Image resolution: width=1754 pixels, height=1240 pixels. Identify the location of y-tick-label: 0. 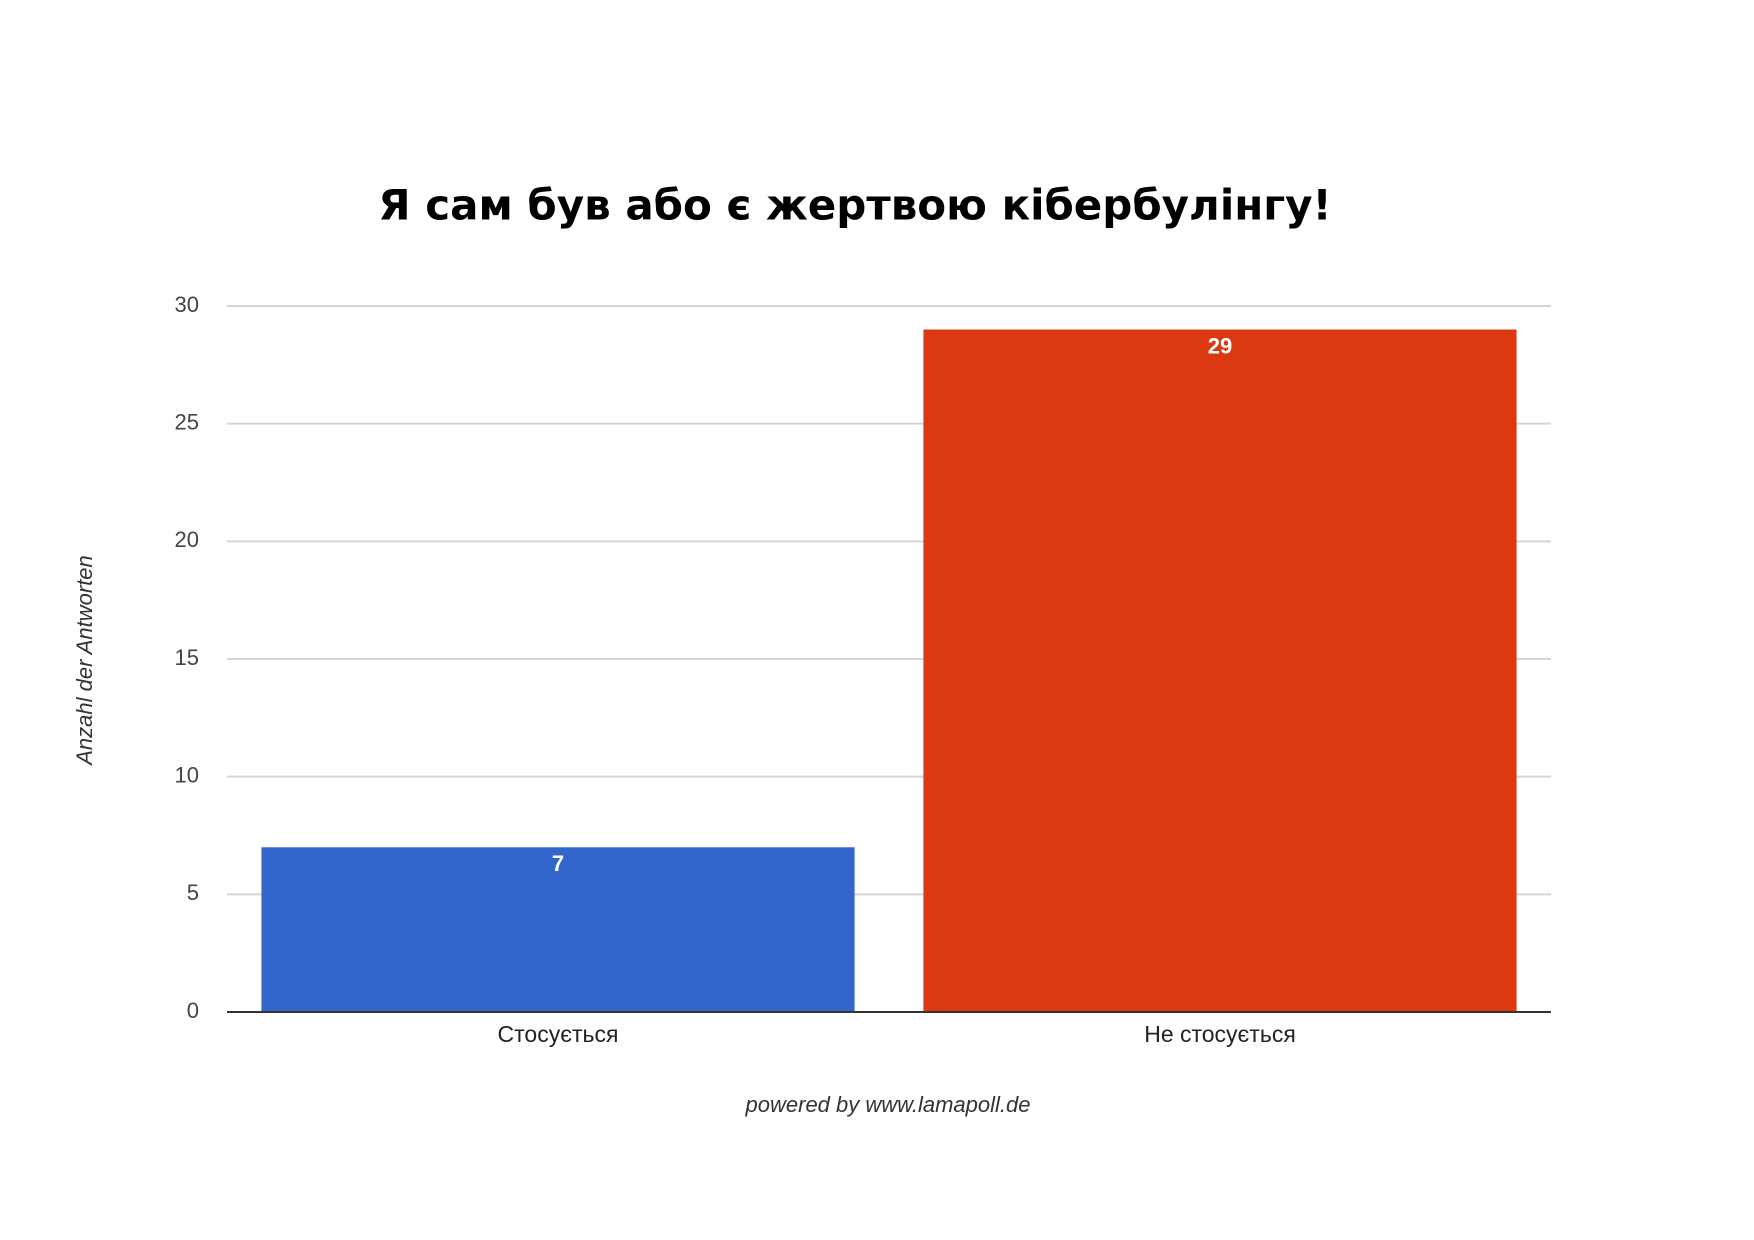
(193, 1010).